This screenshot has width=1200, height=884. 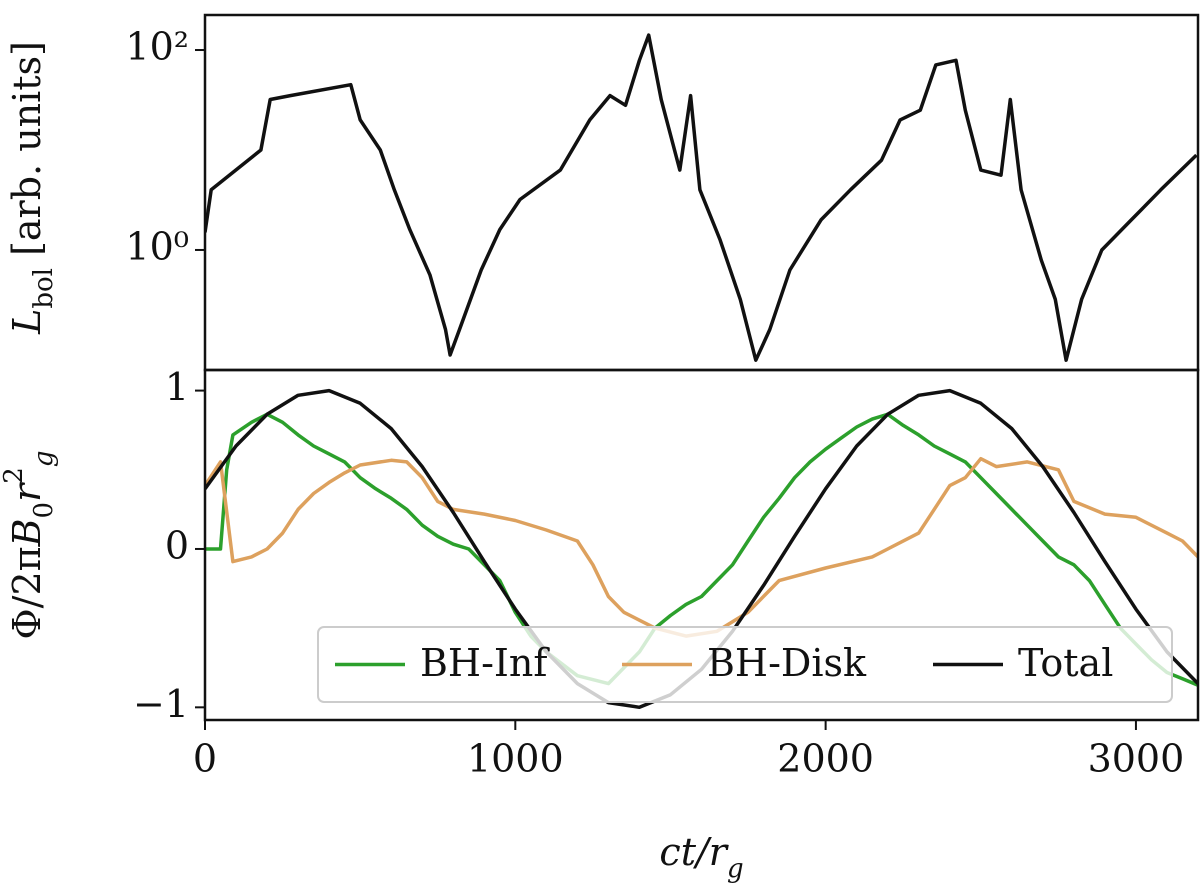 I want to click on legend-label: BH-Disk, so click(x=787, y=663).